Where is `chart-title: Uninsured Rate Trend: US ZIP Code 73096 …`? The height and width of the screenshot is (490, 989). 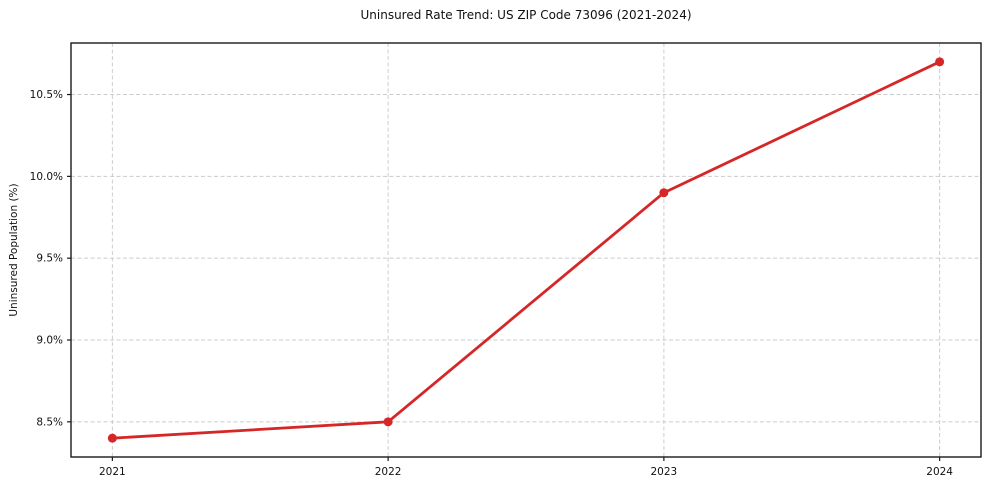
chart-title: Uninsured Rate Trend: US ZIP Code 73096 … is located at coordinates (526, 15).